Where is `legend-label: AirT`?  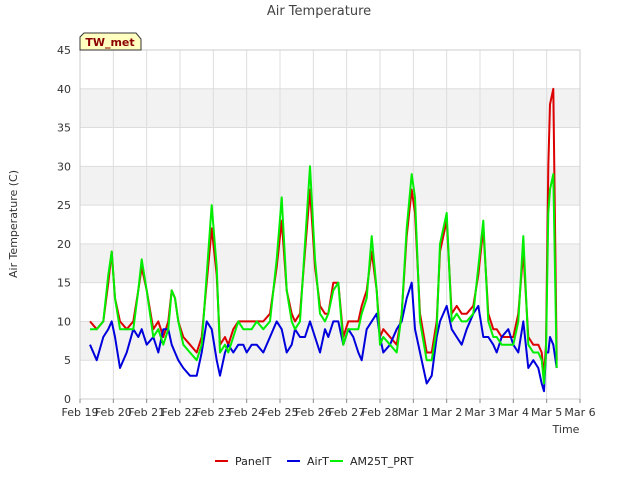 legend-label: AirT is located at coordinates (318, 461).